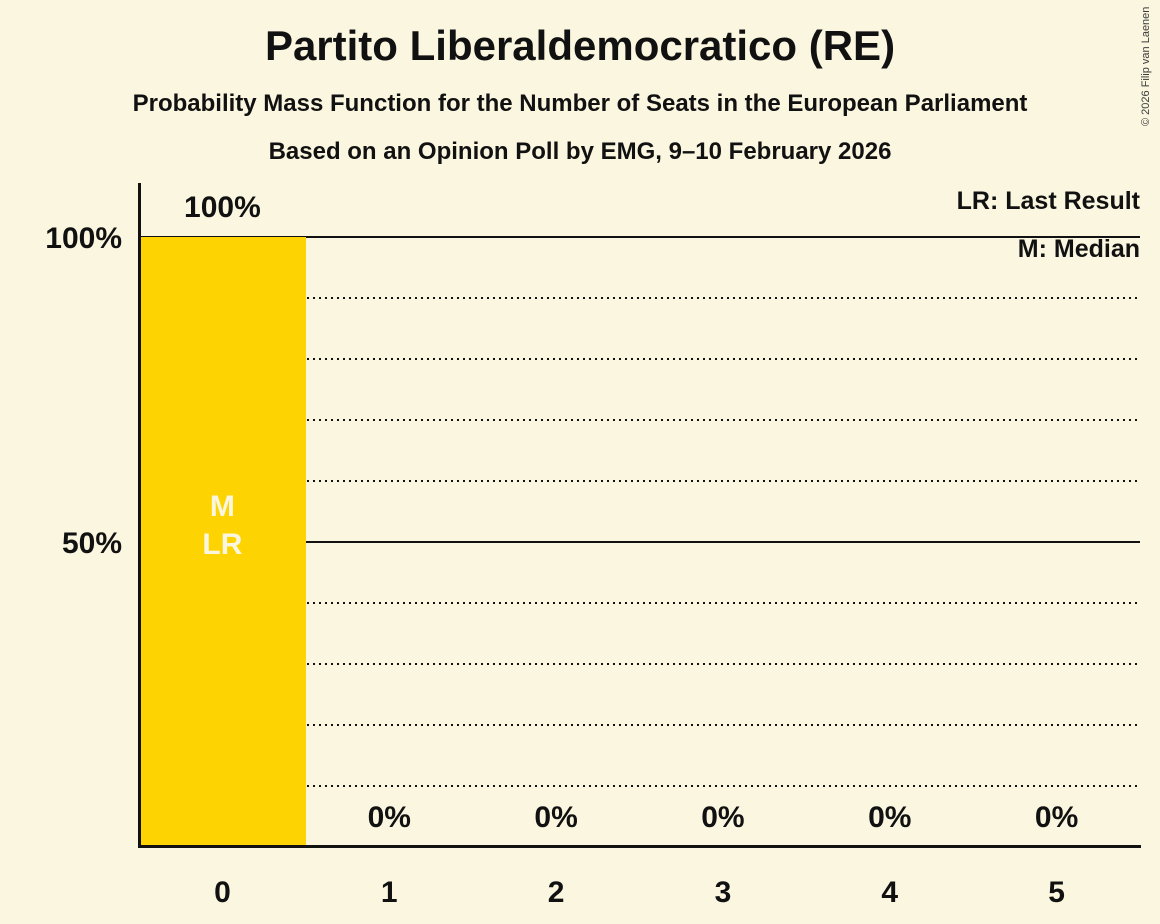  What do you see at coordinates (1078, 249) in the screenshot?
I see `legend-median: M: Median` at bounding box center [1078, 249].